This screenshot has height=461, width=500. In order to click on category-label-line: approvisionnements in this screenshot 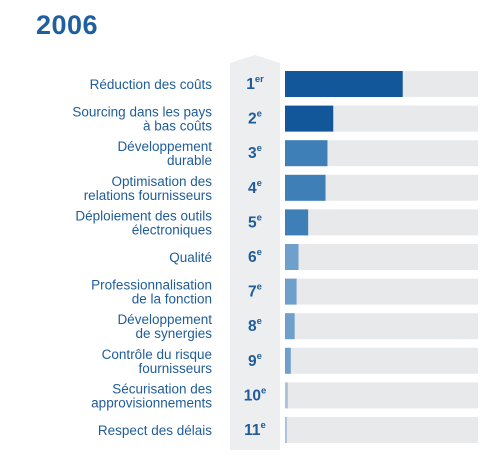, I will do `click(151, 402)`.